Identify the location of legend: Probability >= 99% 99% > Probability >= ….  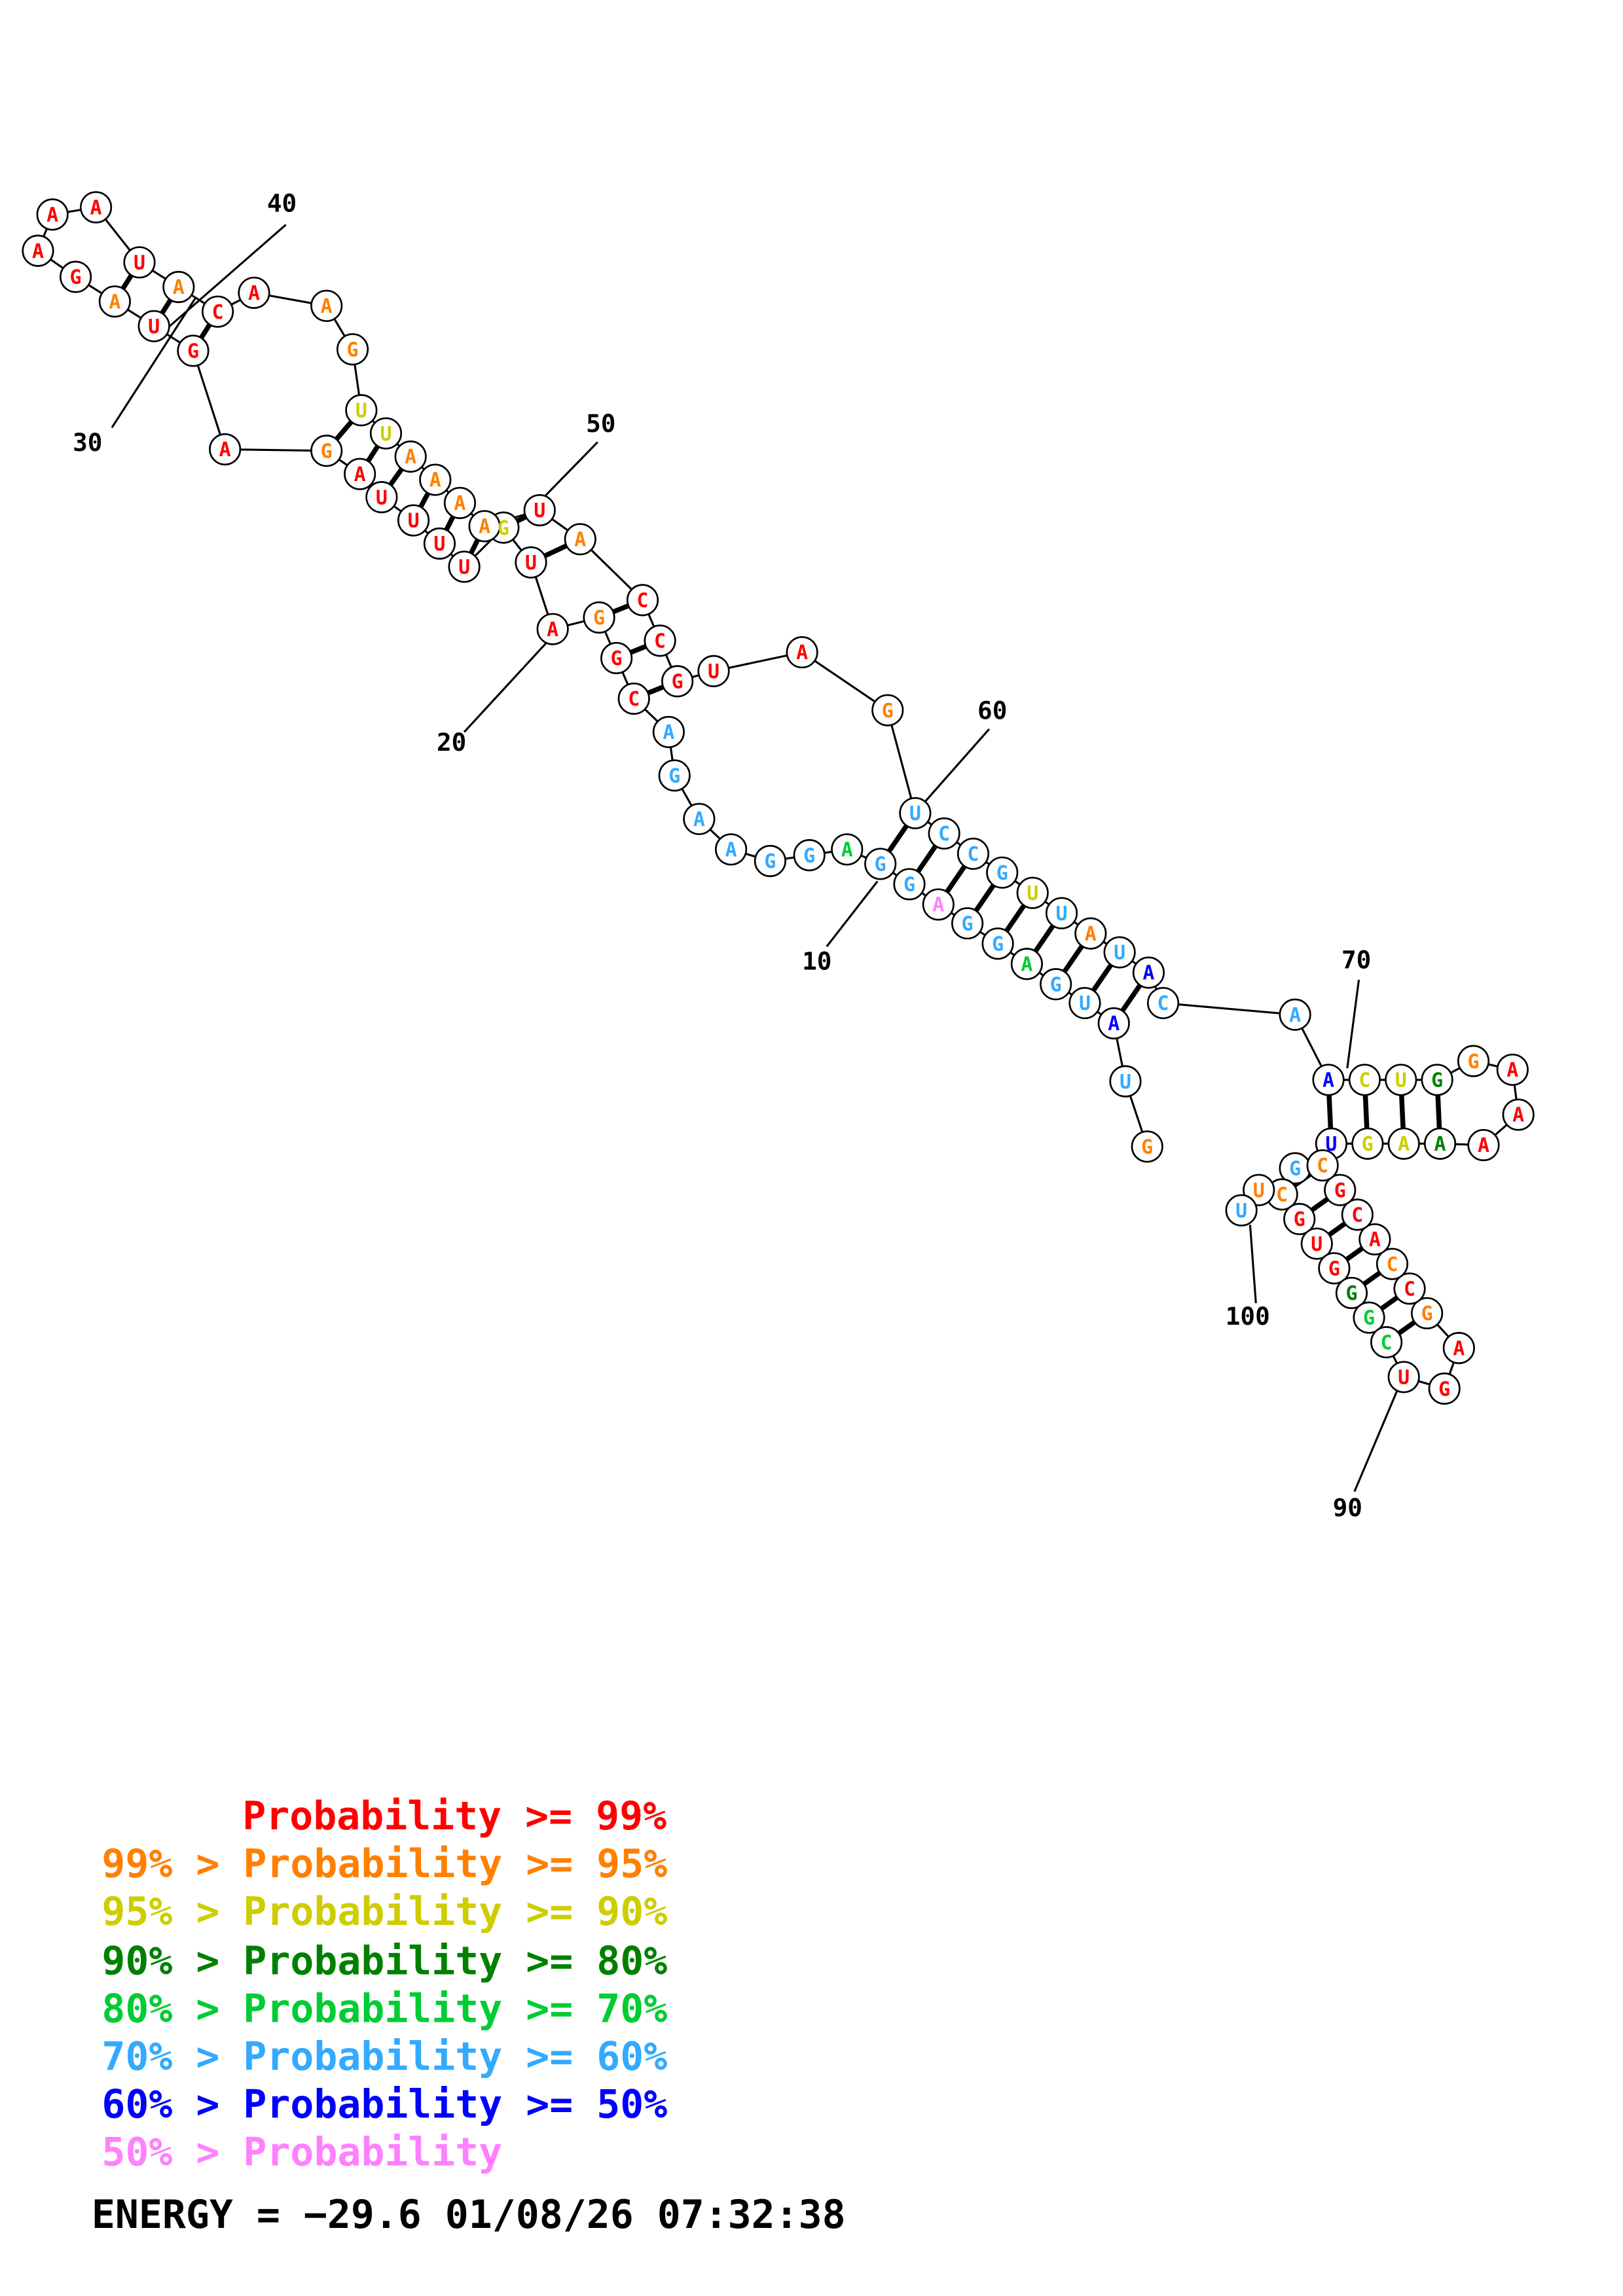
(384, 1985).